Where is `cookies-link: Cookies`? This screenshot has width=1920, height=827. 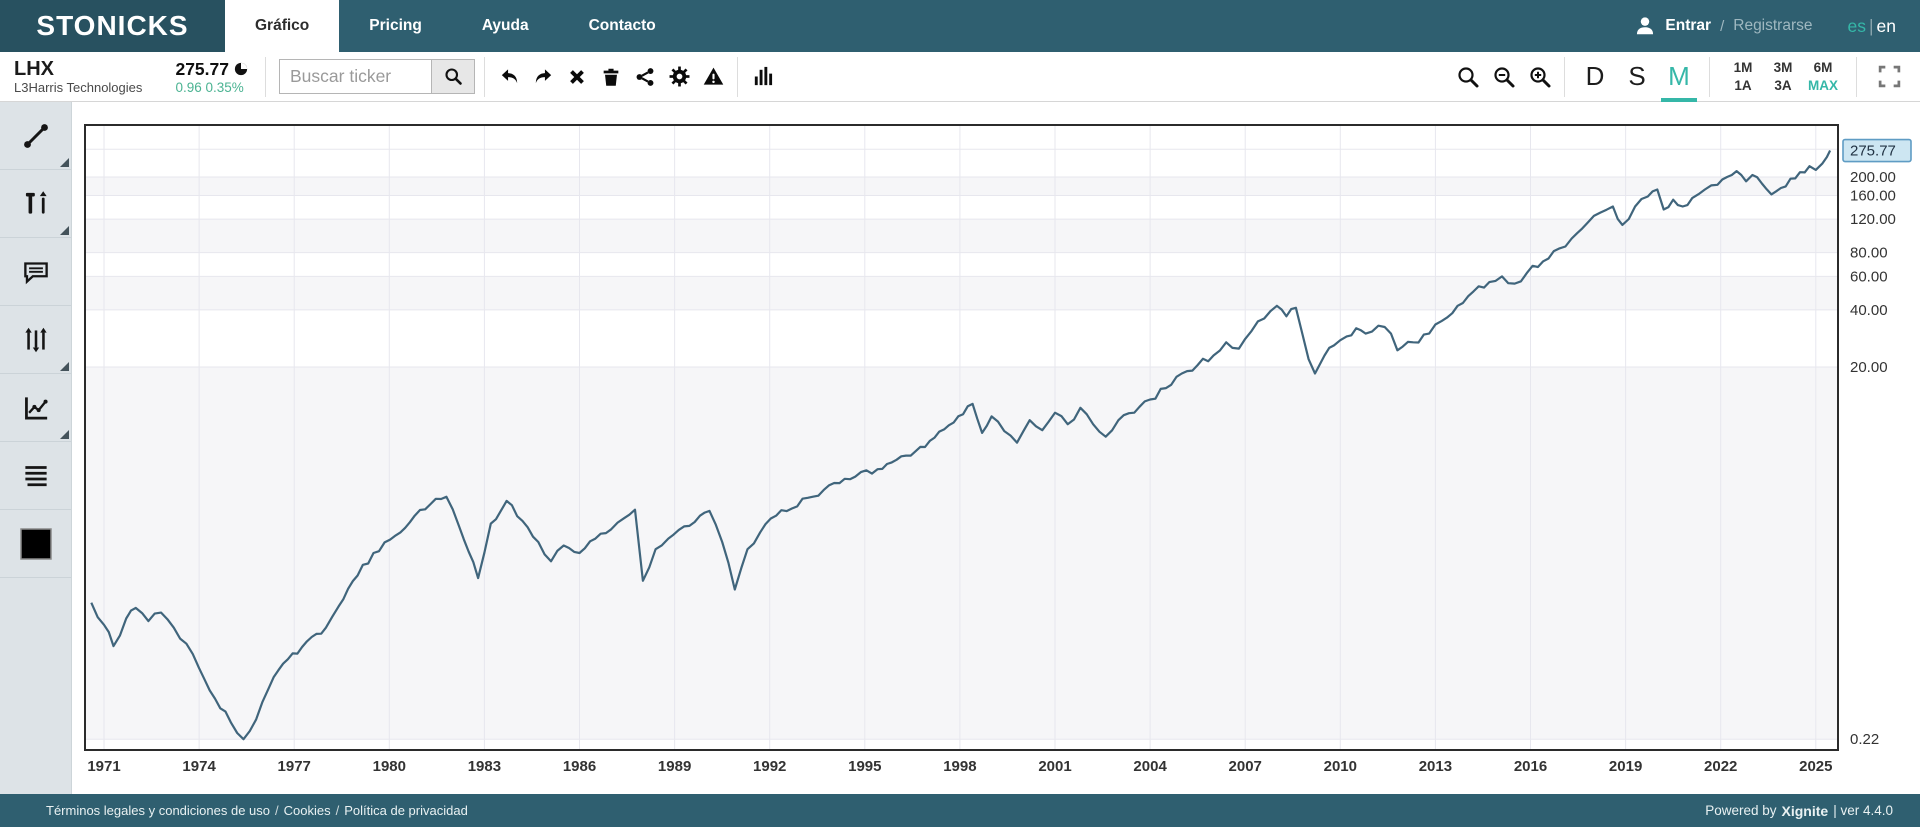
cookies-link: Cookies is located at coordinates (307, 810).